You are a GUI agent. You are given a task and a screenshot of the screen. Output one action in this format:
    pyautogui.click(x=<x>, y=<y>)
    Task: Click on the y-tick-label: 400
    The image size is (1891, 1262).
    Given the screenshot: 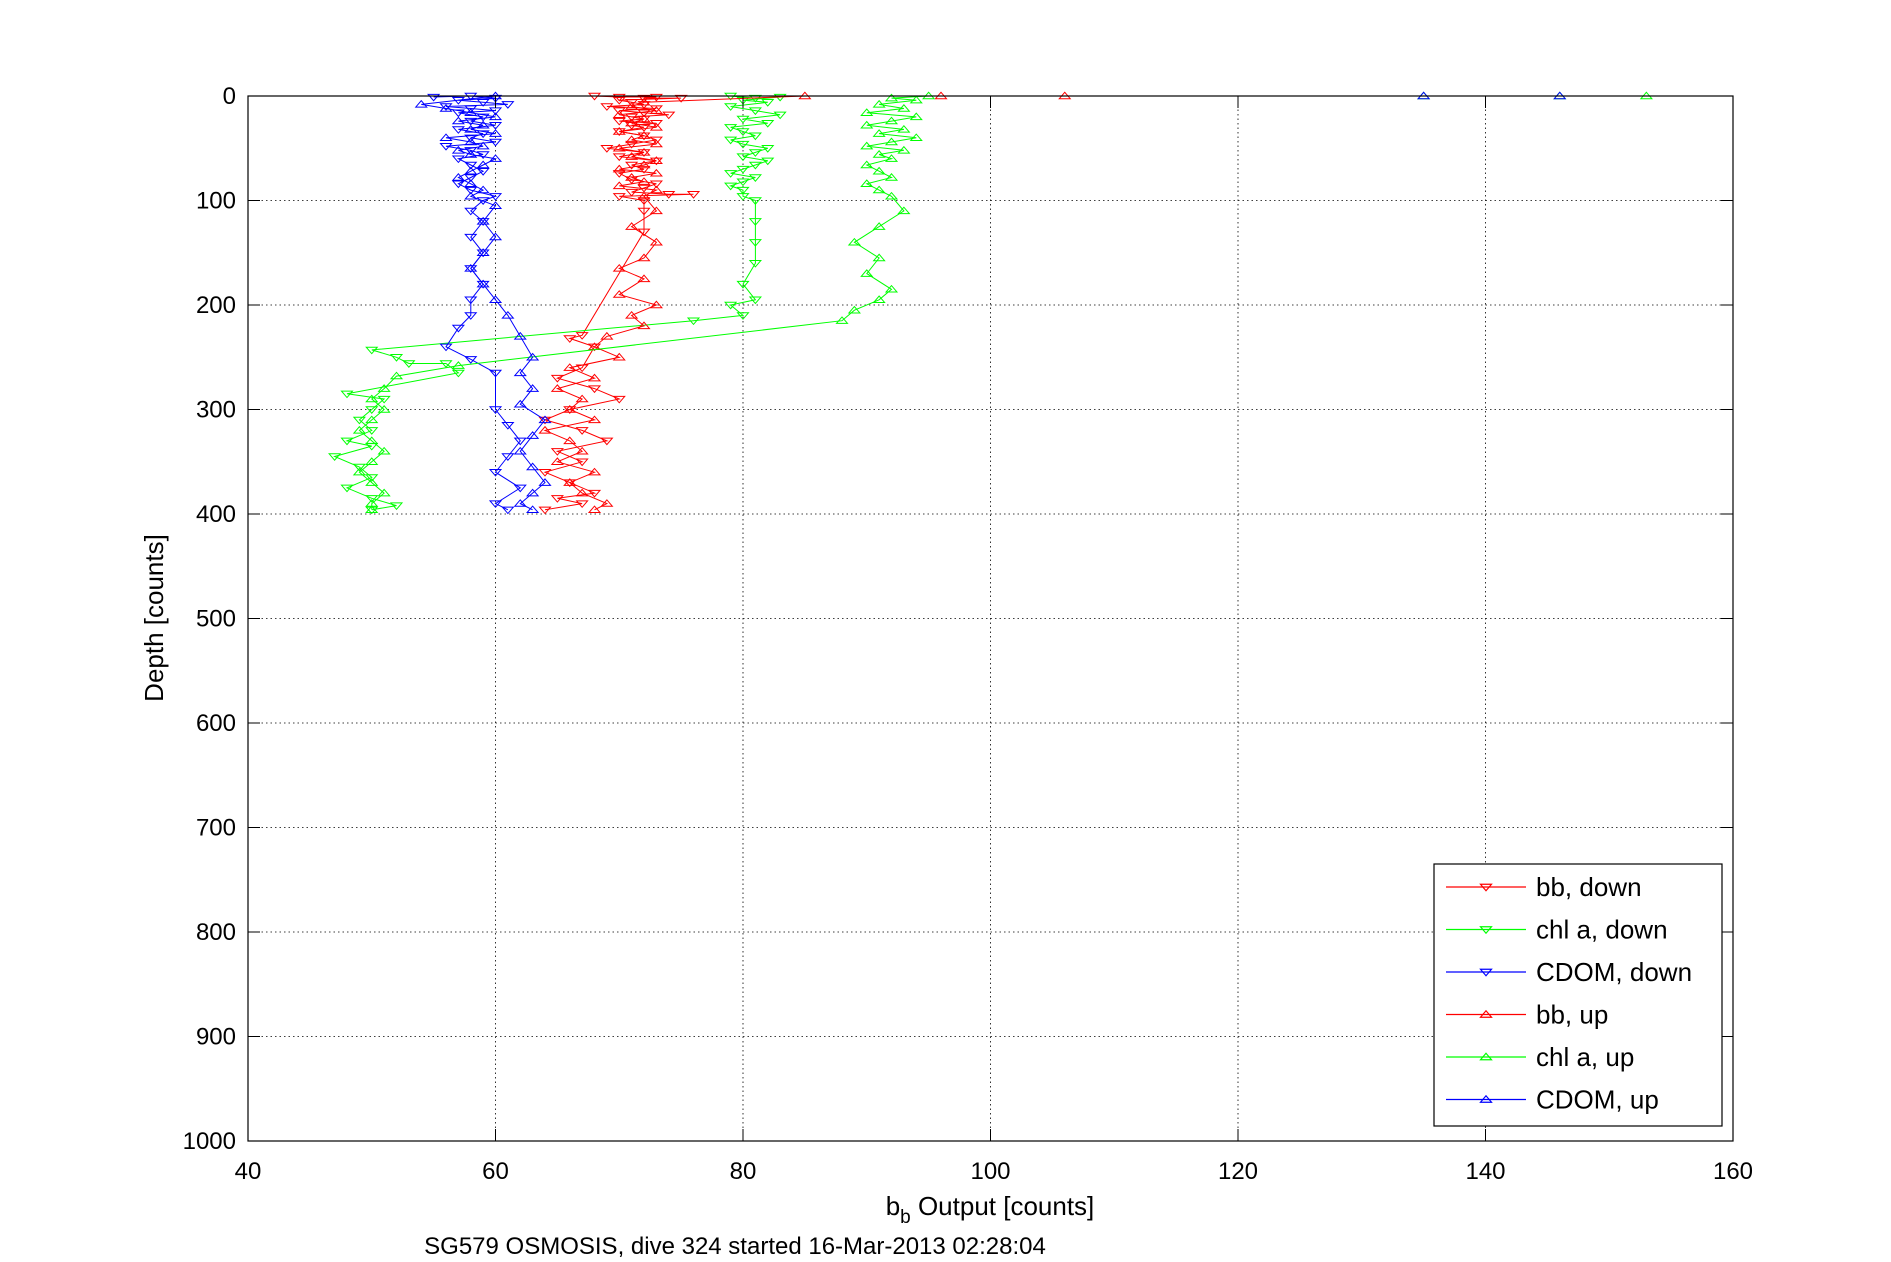 What is the action you would take?
    pyautogui.click(x=216, y=514)
    